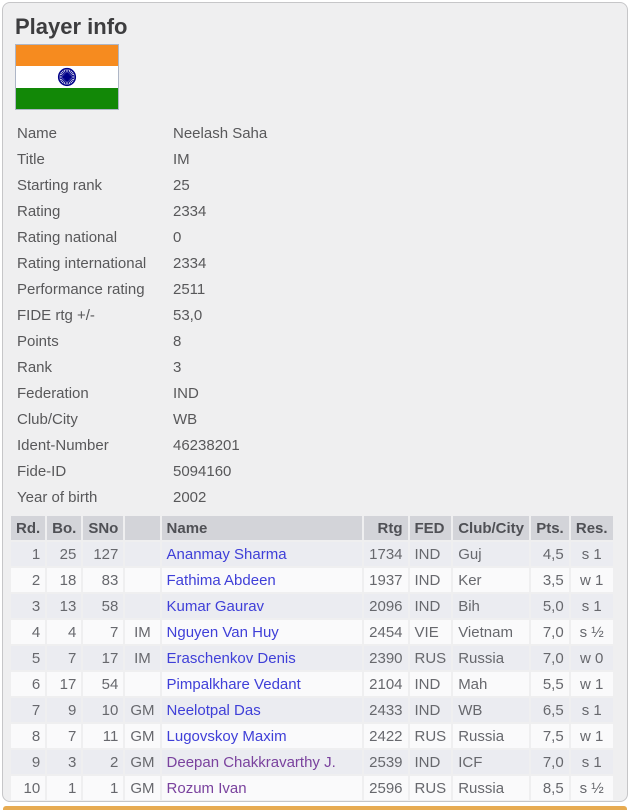  I want to click on player-link: Nguyen Van Huy, so click(222, 632).